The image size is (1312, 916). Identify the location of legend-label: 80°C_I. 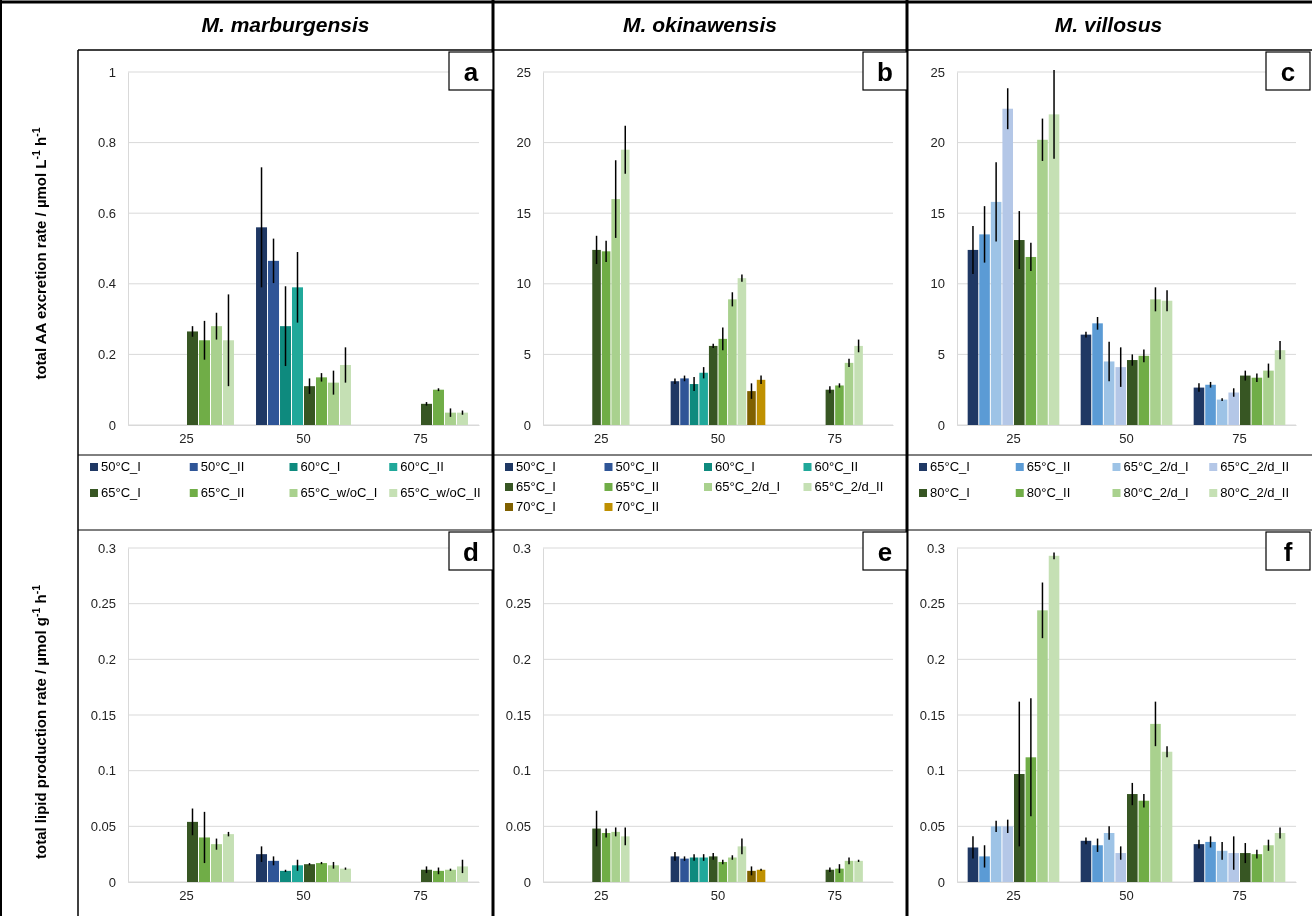
(950, 492).